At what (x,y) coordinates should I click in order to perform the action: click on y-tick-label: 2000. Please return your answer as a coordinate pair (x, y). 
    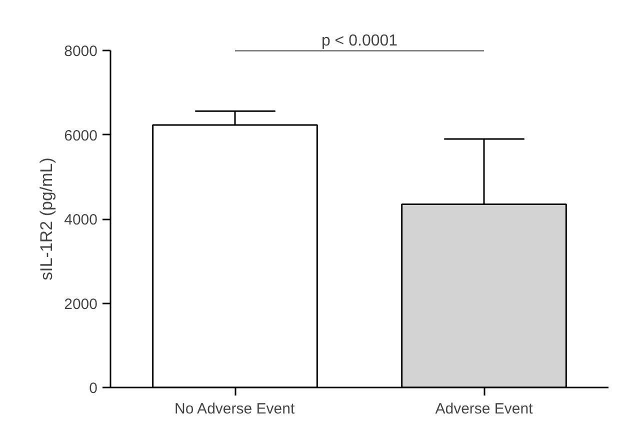
    Looking at the image, I should click on (81, 304).